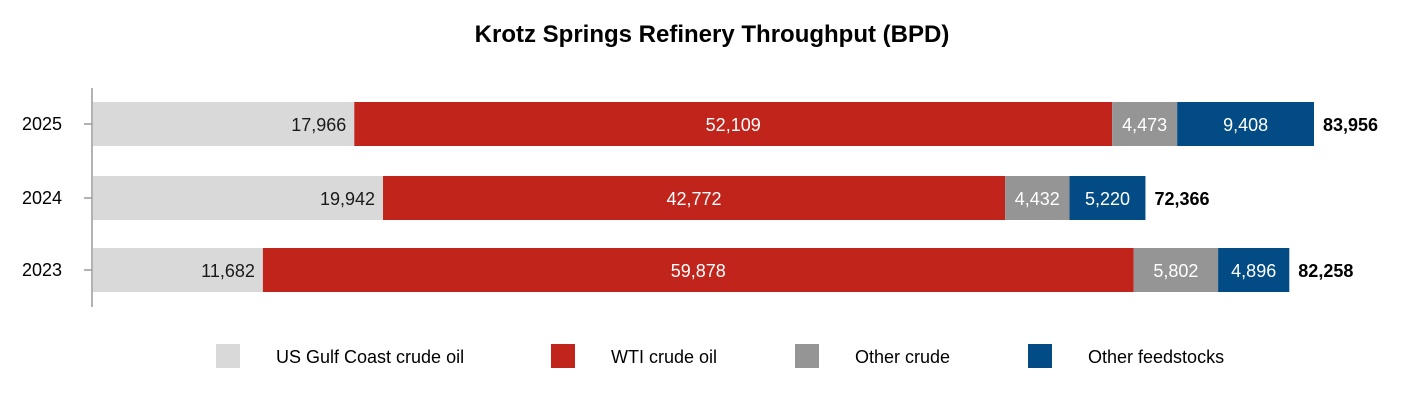 The height and width of the screenshot is (400, 1424). What do you see at coordinates (370, 357) in the screenshot?
I see `legend-label-0: US Gulf Coast crude oil` at bounding box center [370, 357].